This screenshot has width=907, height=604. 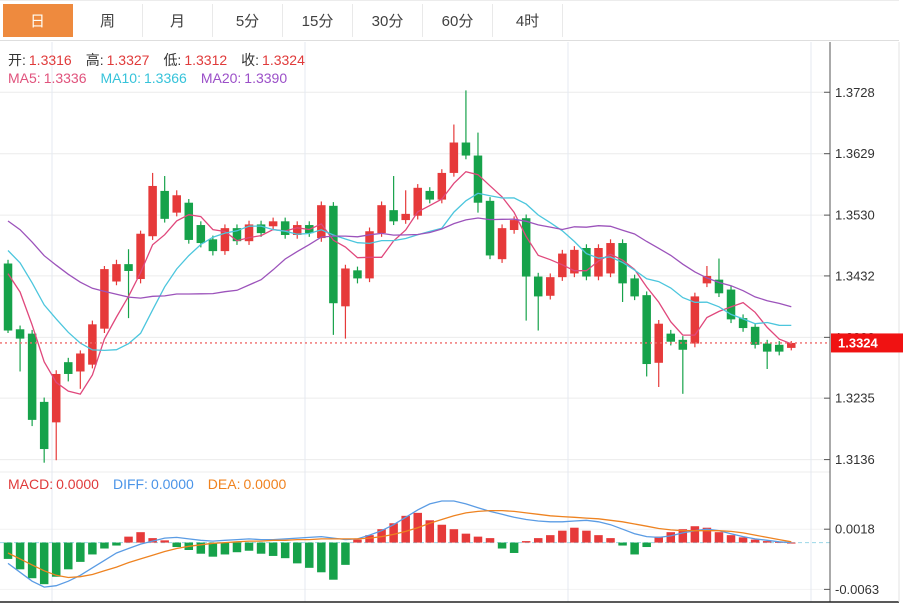 I want to click on macd-histogram, so click(x=399, y=548).